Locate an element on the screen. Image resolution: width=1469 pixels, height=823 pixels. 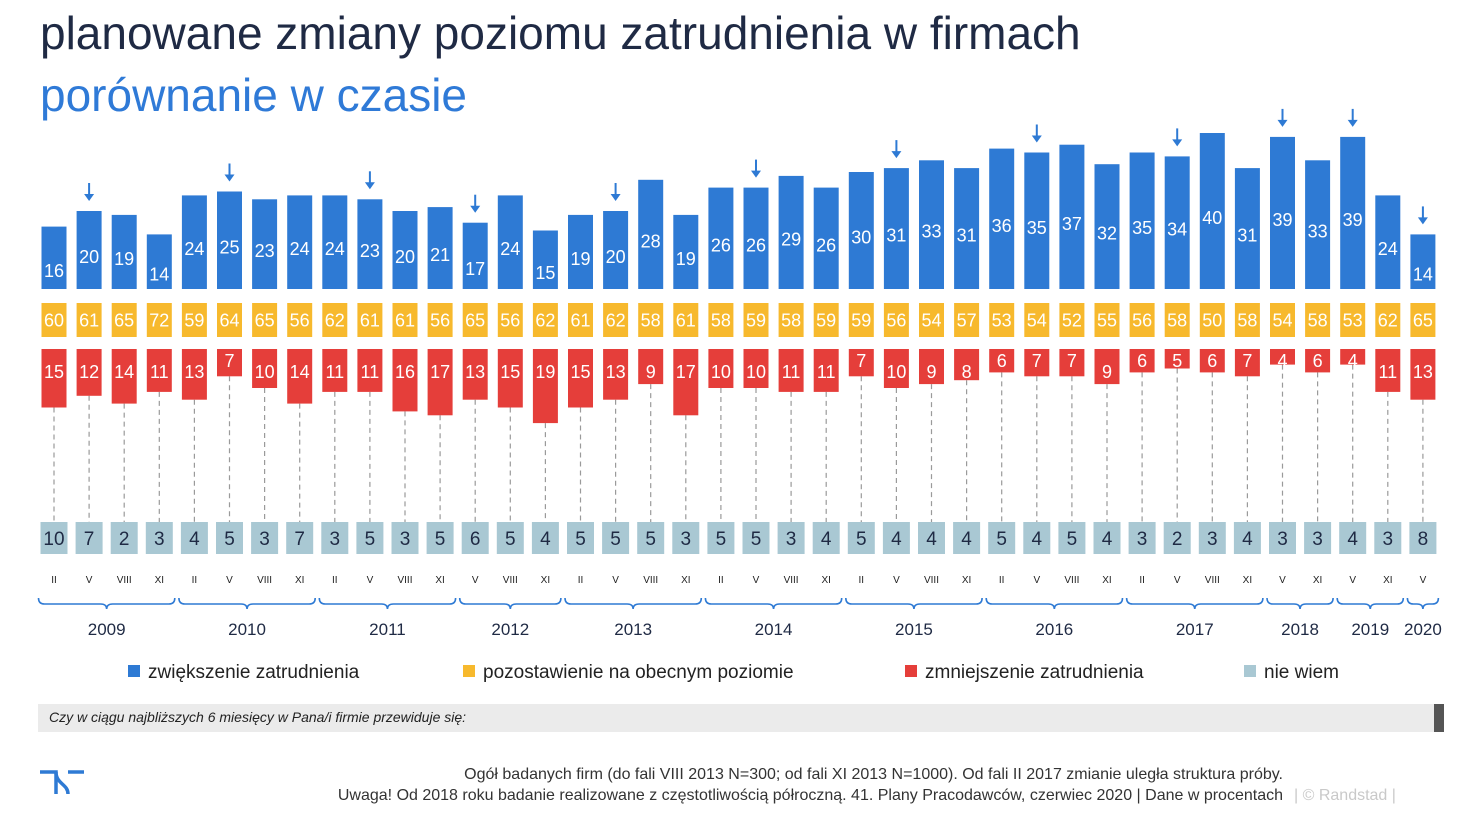
legend-swatch-dontknow is located at coordinates (1250, 670).